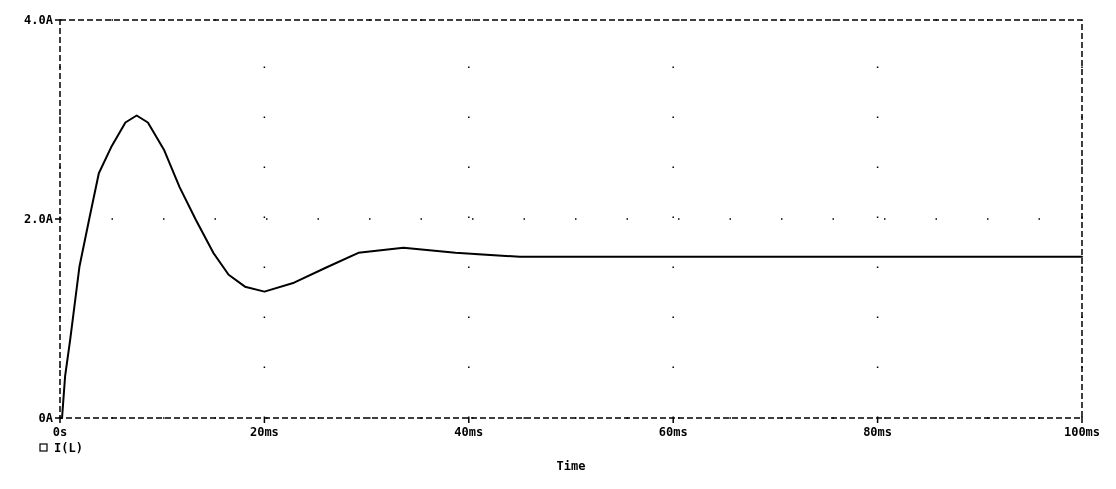  What do you see at coordinates (39, 20) in the screenshot?
I see `y-tick-label: 4.0A` at bounding box center [39, 20].